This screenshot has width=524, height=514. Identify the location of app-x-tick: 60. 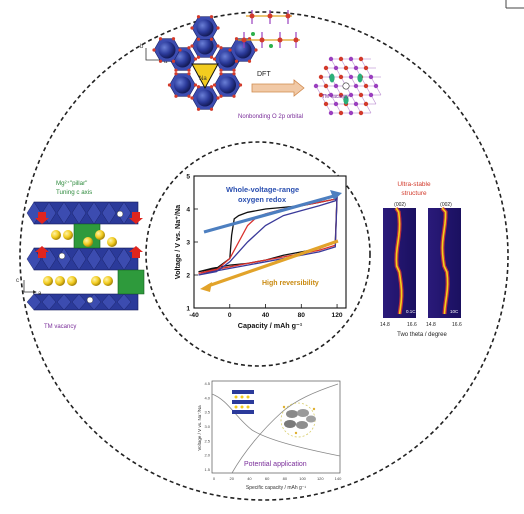
(267, 478).